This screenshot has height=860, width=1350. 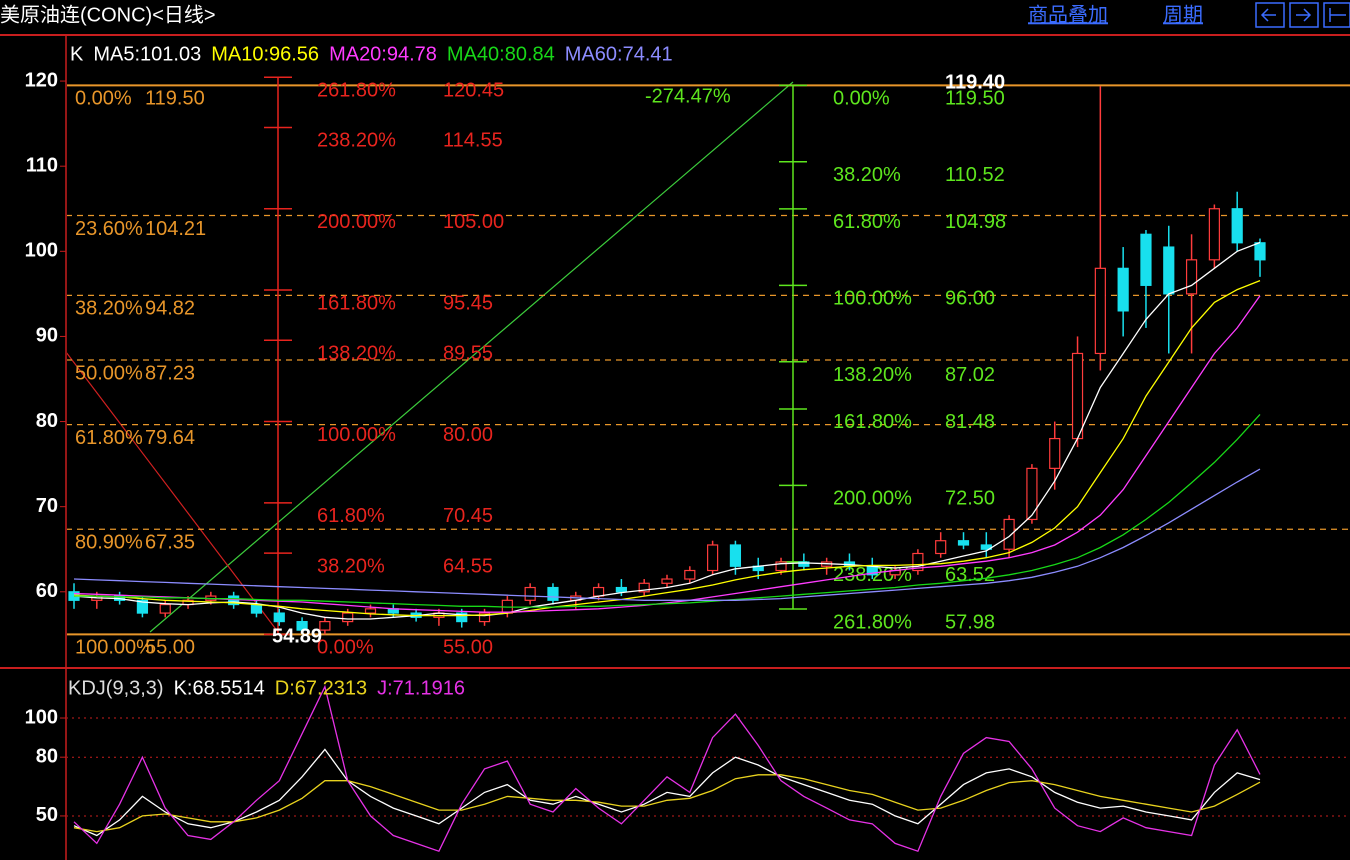 I want to click on fib-price: 114.55, so click(x=473, y=141).